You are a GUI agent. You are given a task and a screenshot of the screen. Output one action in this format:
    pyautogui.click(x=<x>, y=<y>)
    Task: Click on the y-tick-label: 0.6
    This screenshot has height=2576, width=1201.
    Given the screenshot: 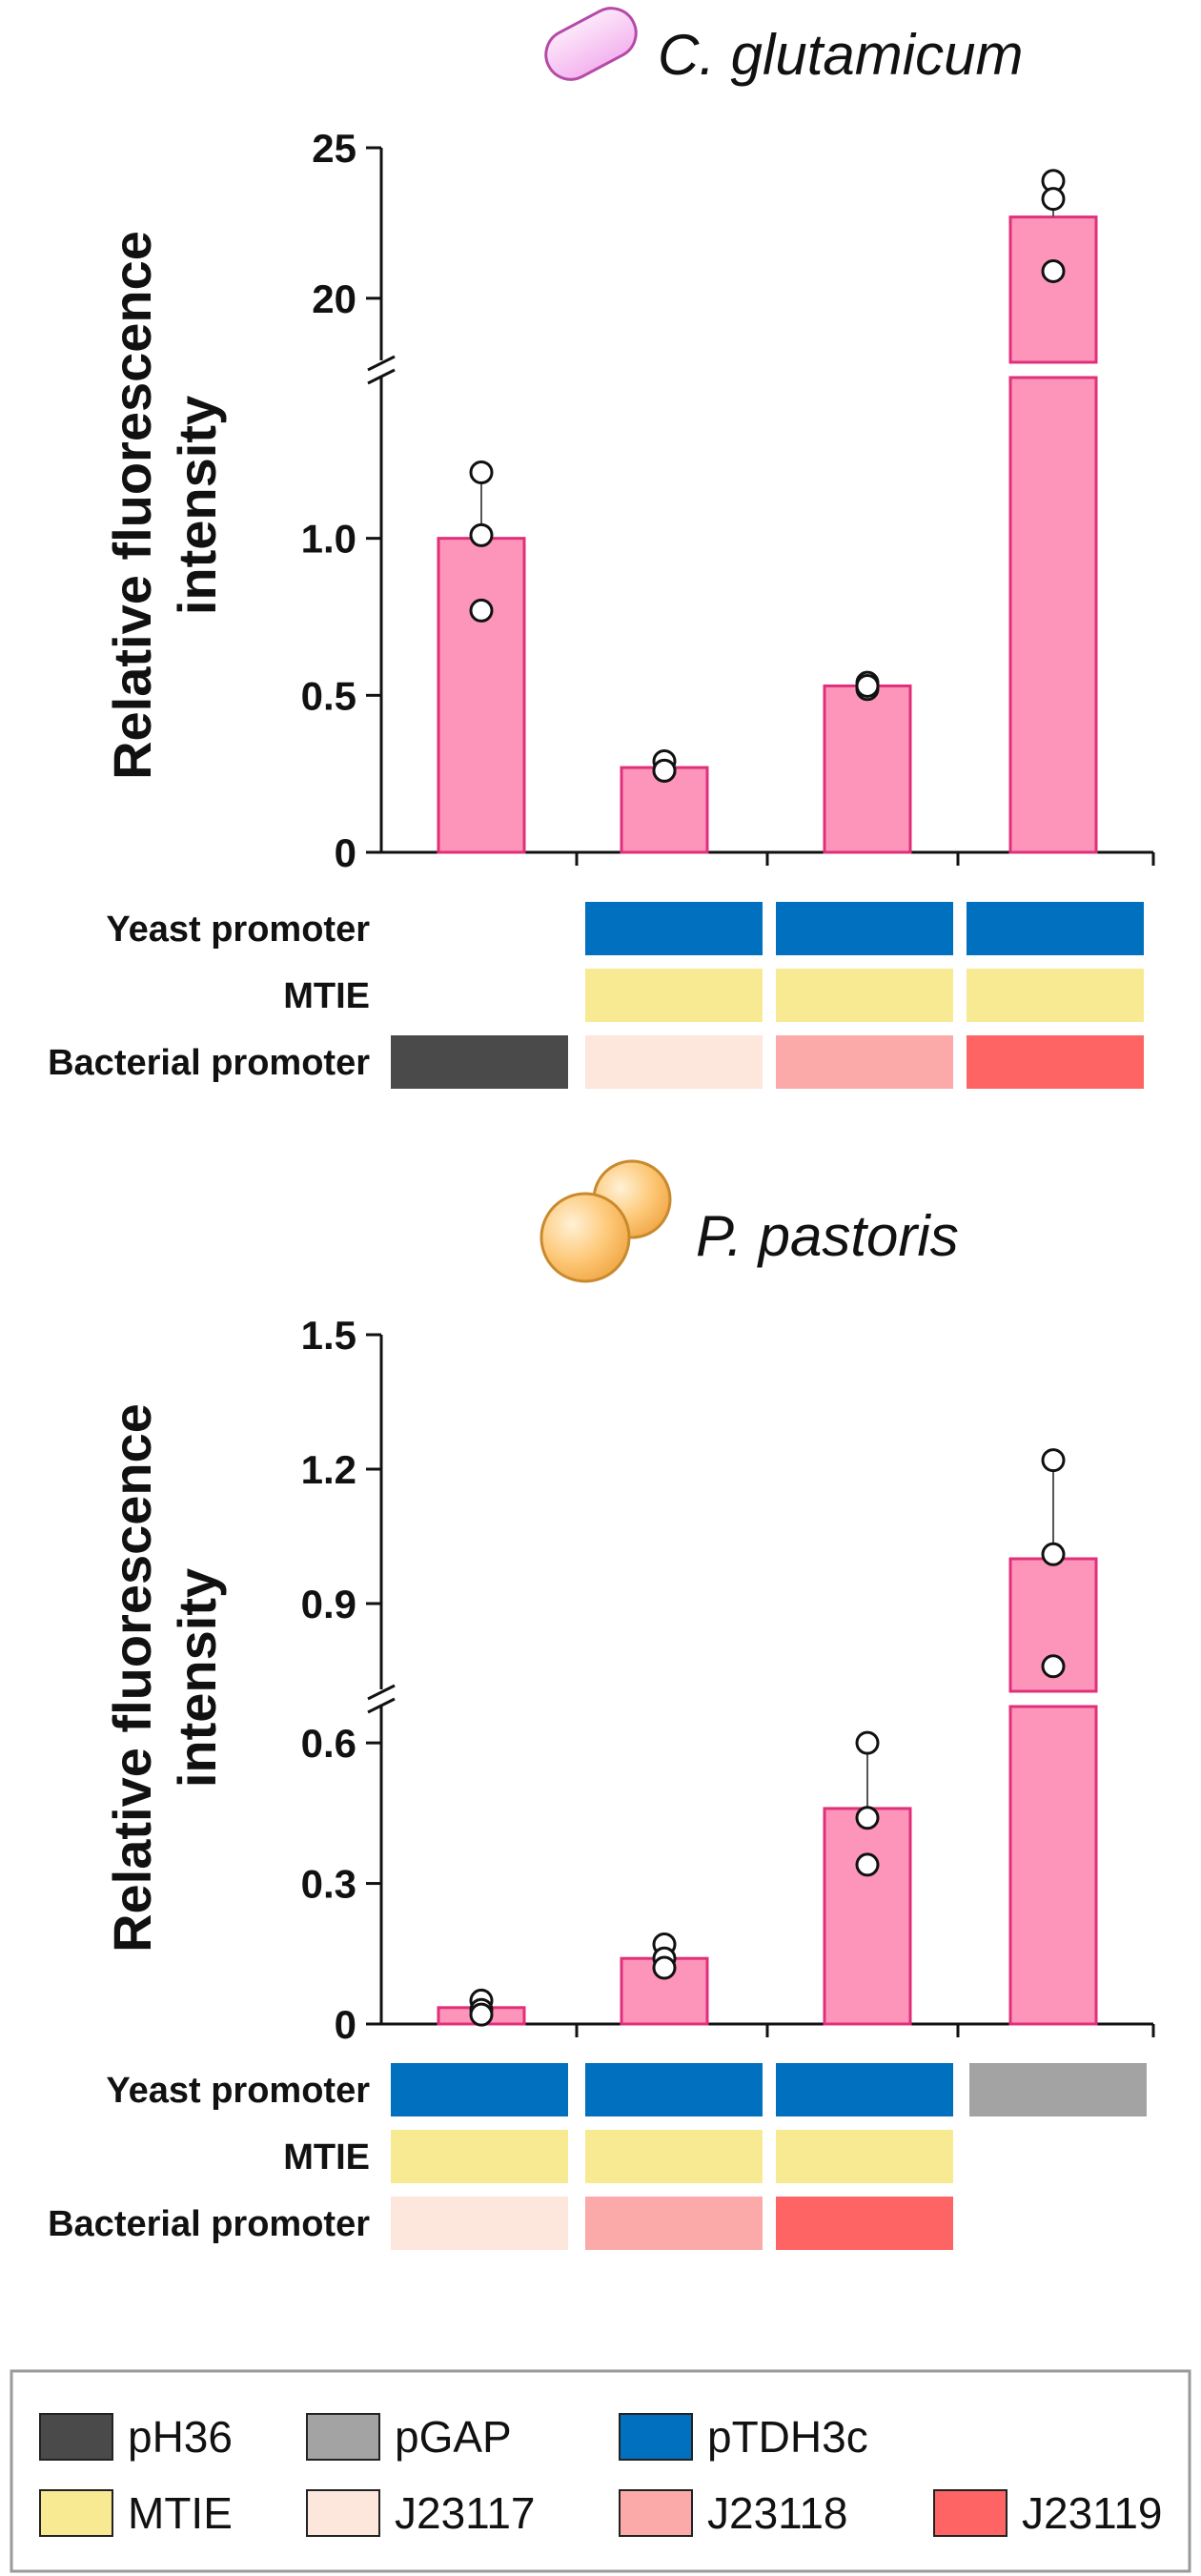 What is the action you would take?
    pyautogui.click(x=328, y=1743)
    